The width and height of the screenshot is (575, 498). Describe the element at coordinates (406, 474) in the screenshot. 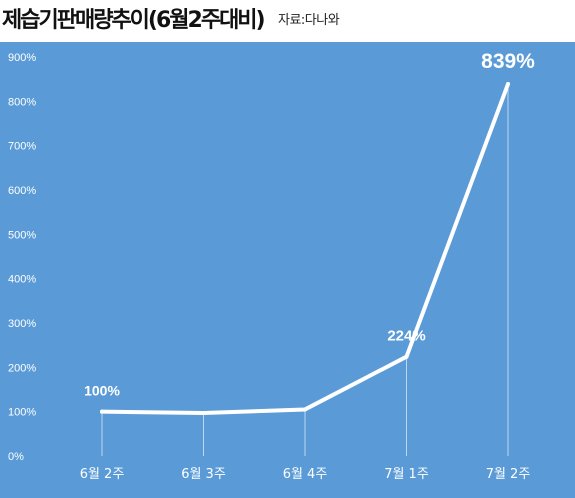

I see `x-category-label: 7월 1주` at that location.